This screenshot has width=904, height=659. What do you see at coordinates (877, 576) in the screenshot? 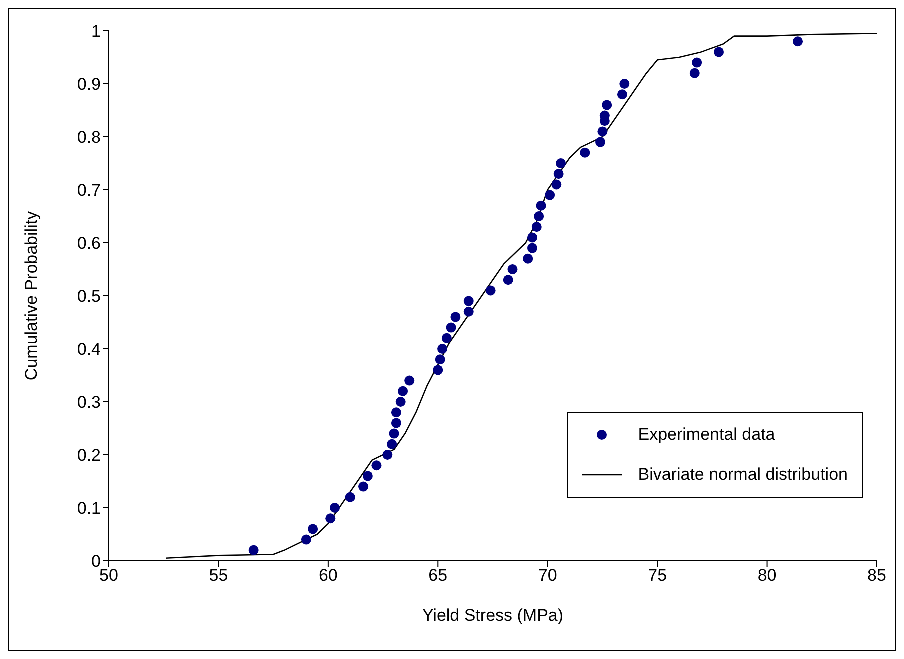
I see `x-tick-label: 85` at bounding box center [877, 576].